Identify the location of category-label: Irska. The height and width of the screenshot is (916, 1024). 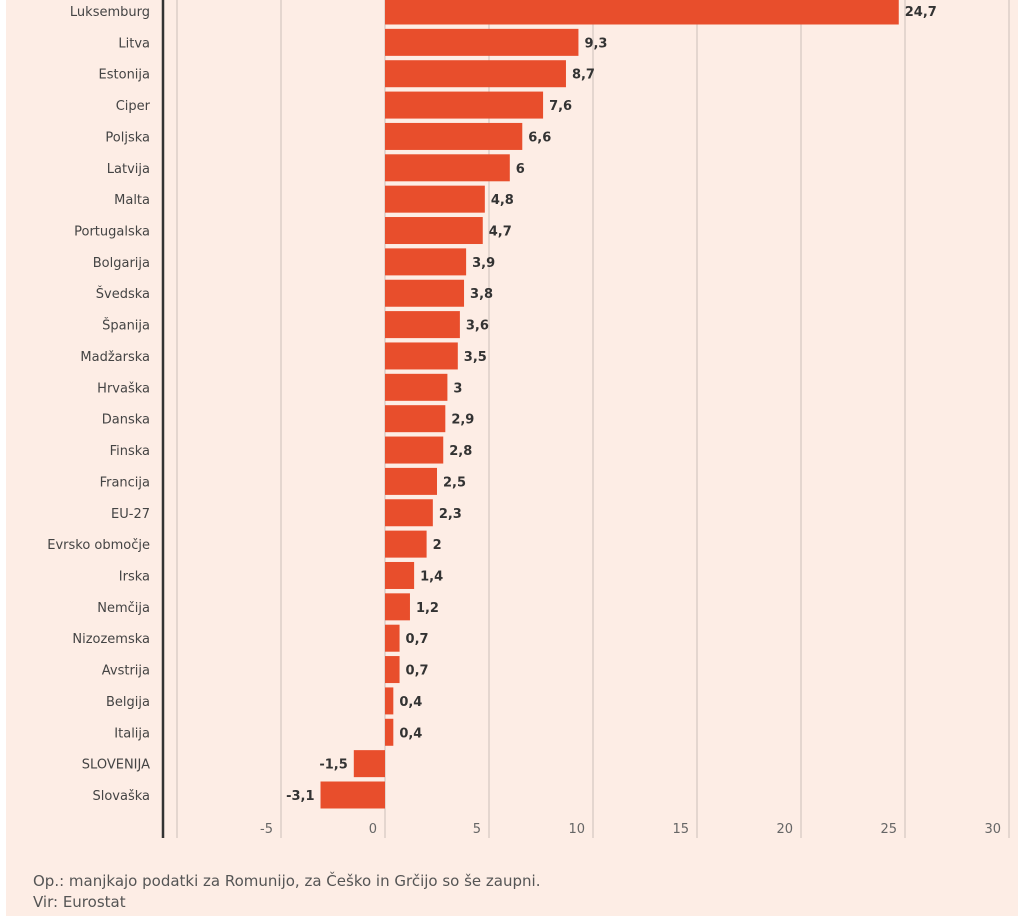
(134, 576).